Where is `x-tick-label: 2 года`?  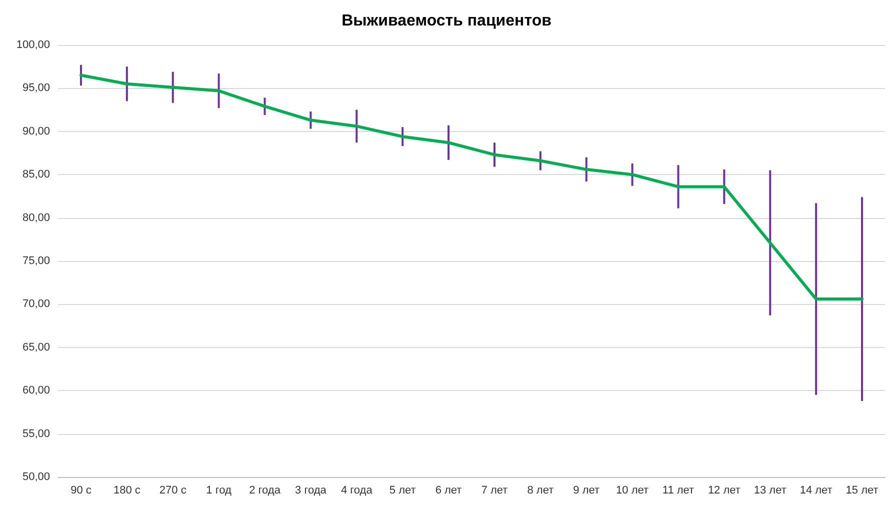
x-tick-label: 2 года is located at coordinates (265, 490).